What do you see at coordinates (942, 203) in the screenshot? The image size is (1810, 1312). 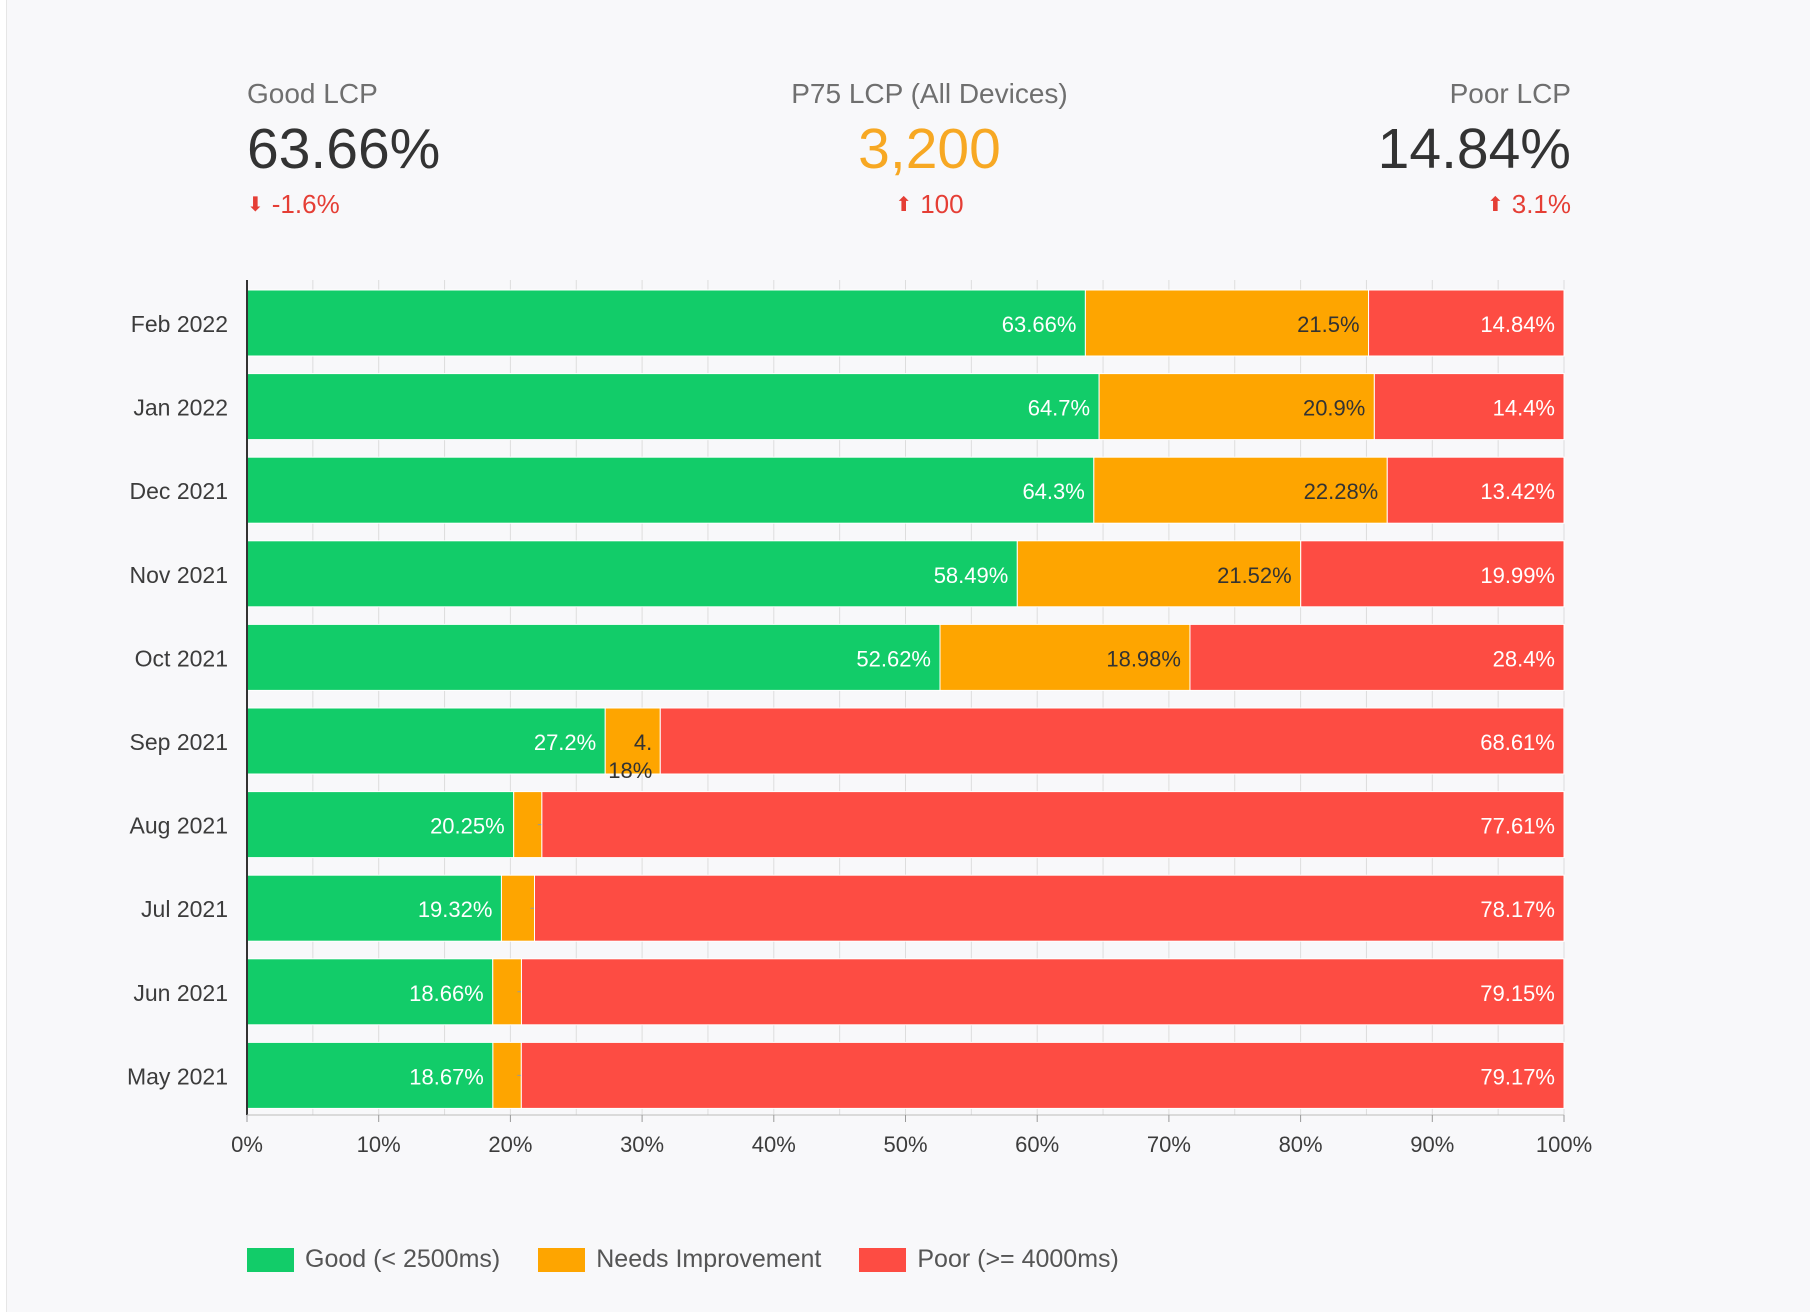 I see `kpi-p75-delta-text: 100` at bounding box center [942, 203].